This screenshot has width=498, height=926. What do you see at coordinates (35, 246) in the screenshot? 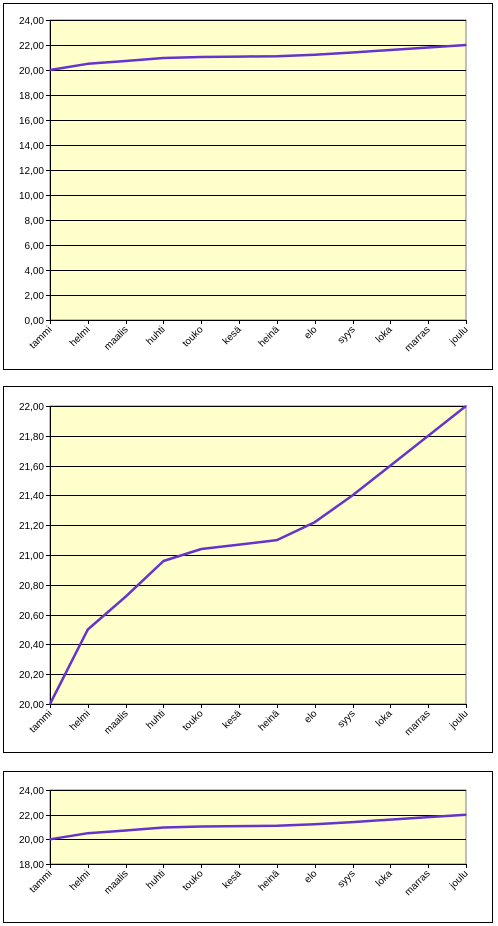
I see `y-tick-label: 6,00` at bounding box center [35, 246].